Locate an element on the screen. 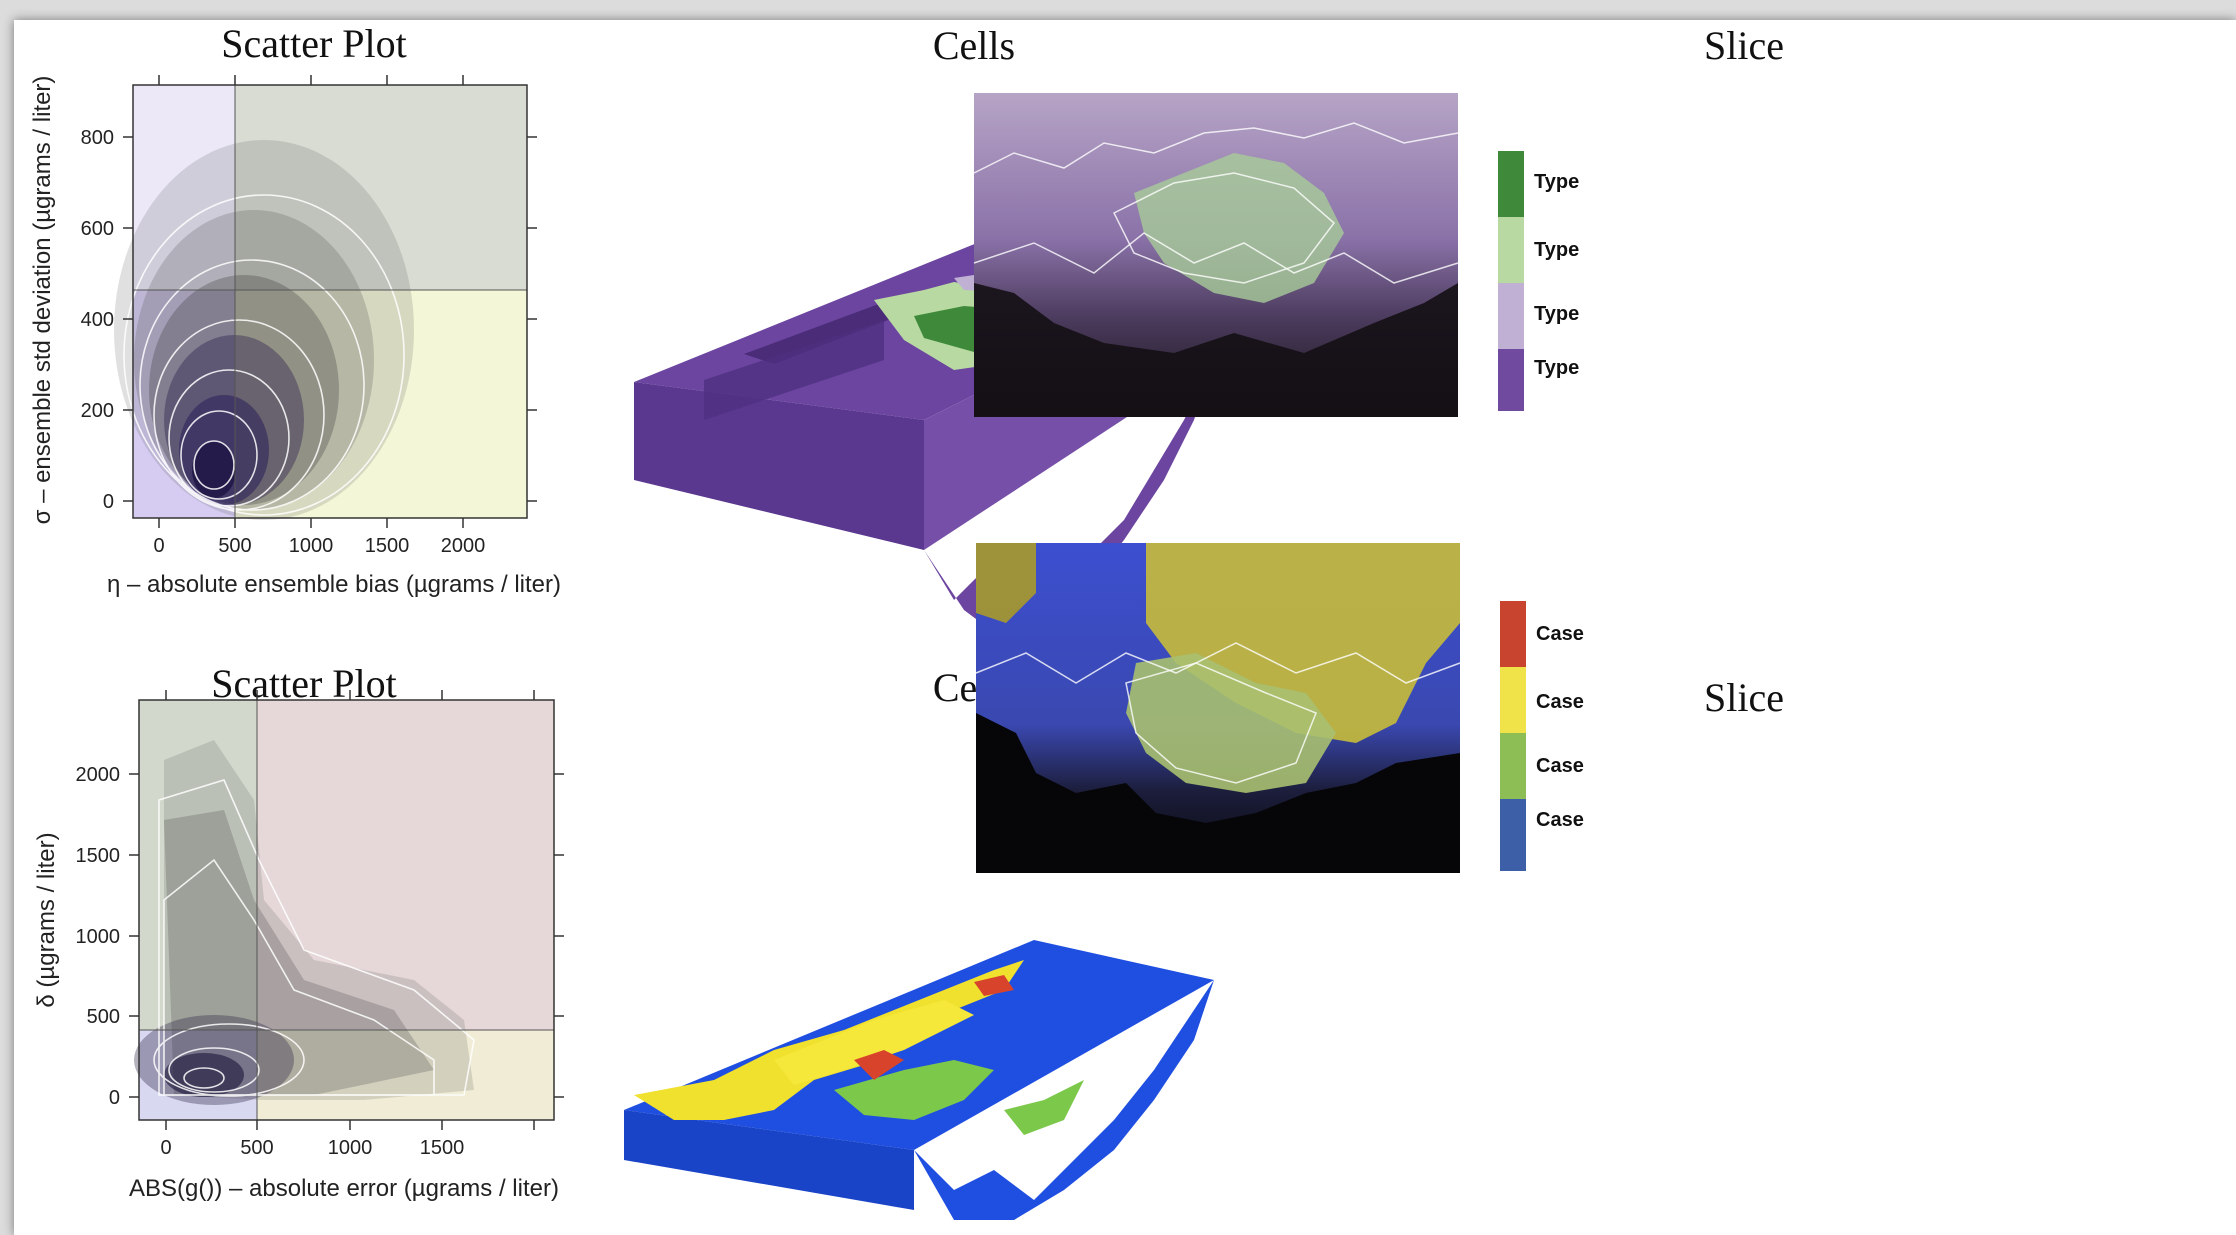  cells-3d-view-row2 is located at coordinates (919, 1080).